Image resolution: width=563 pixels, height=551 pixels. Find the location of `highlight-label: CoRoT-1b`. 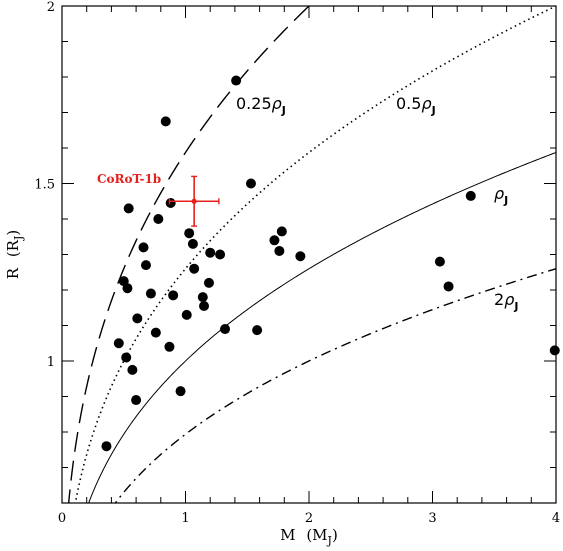

highlight-label: CoRoT-1b is located at coordinates (129, 179).